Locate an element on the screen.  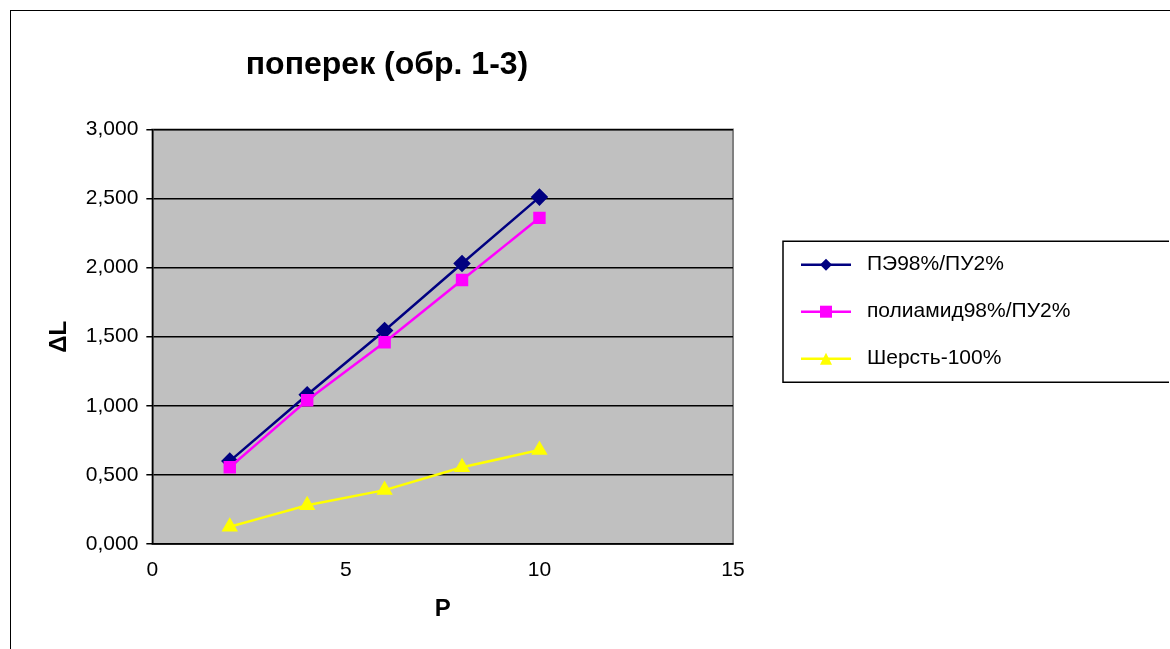
x-axis-title: P is located at coordinates (442, 608).